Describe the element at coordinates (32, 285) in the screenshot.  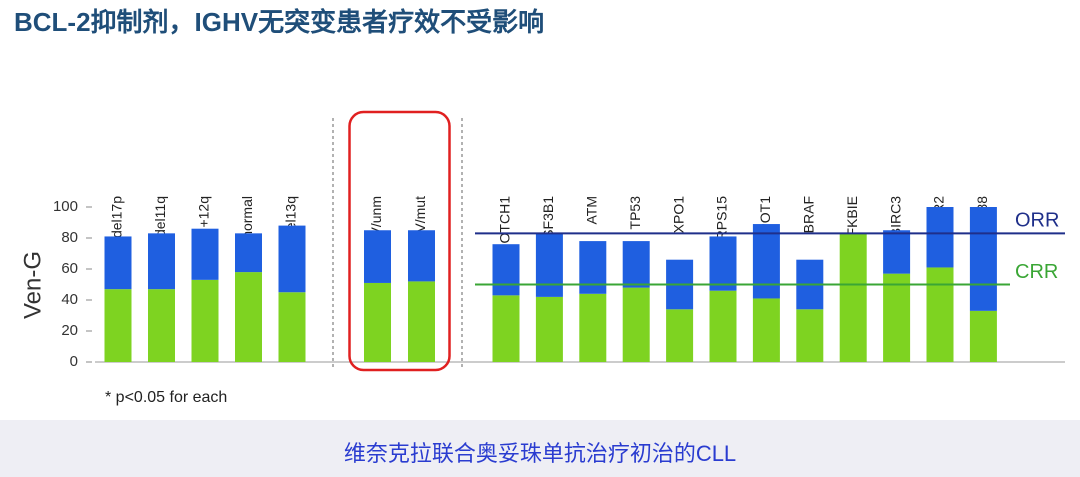
I see `y-axis-label: Ven-G` at that location.